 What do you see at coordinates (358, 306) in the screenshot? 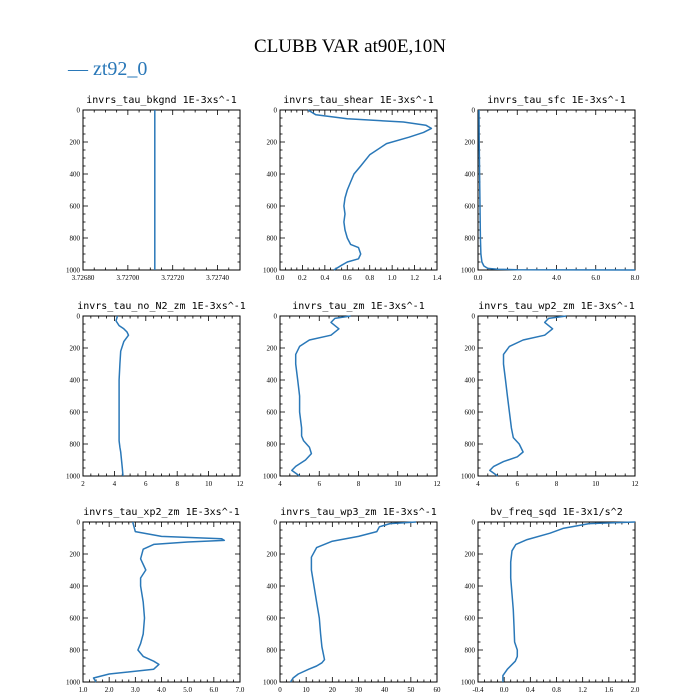
I see `panel-title-5: invrs_tau_zm 1E-3xs^-1` at bounding box center [358, 306].